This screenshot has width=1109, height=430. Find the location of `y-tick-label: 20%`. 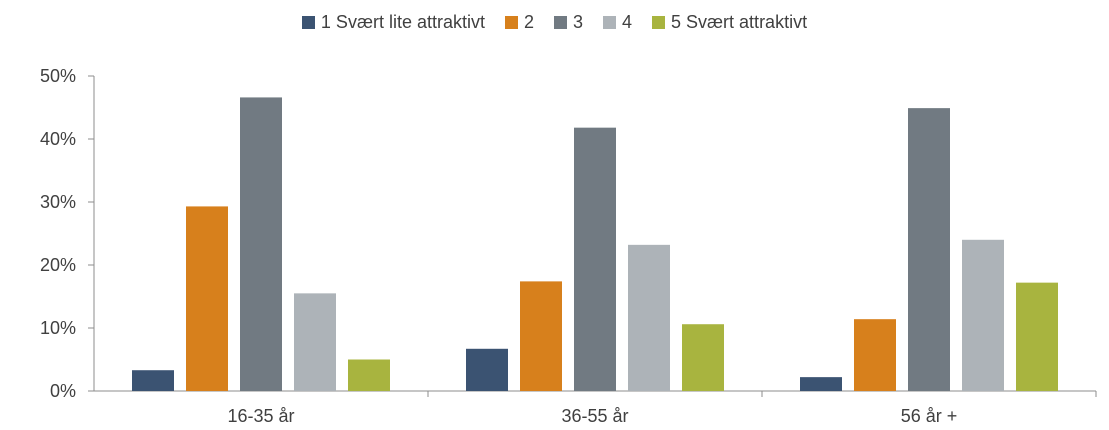

y-tick-label: 20% is located at coordinates (58, 265).